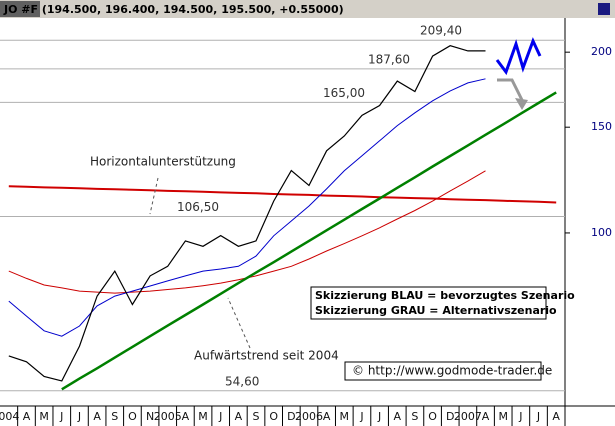 The image size is (615, 426). Describe the element at coordinates (282, 194) in the screenshot. I see `series-line` at that location.